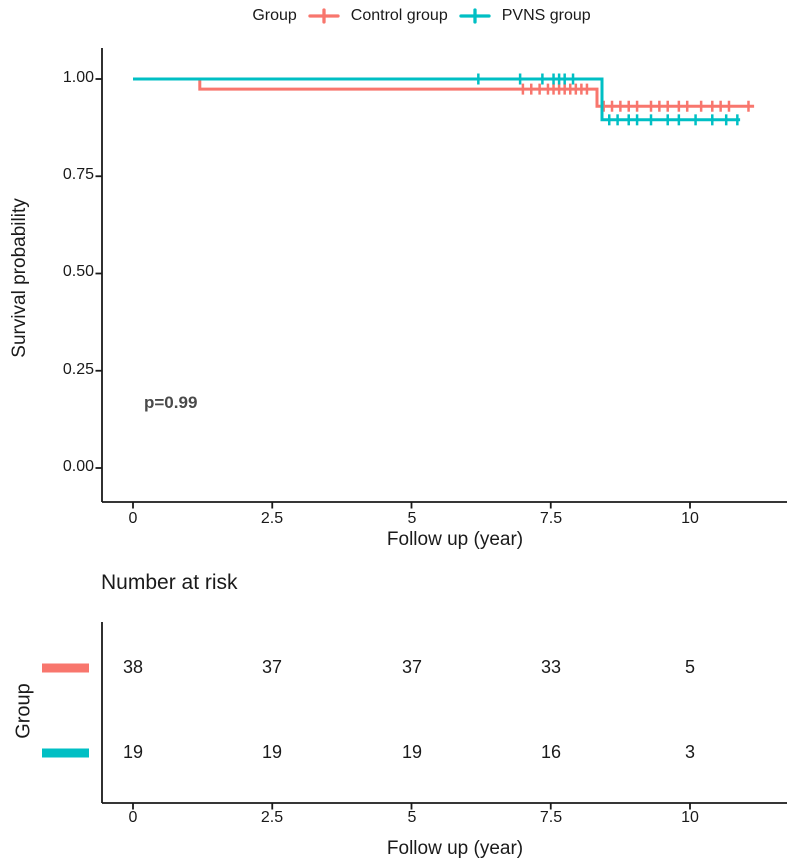  I want to click on legend-title: Group, so click(274, 15).